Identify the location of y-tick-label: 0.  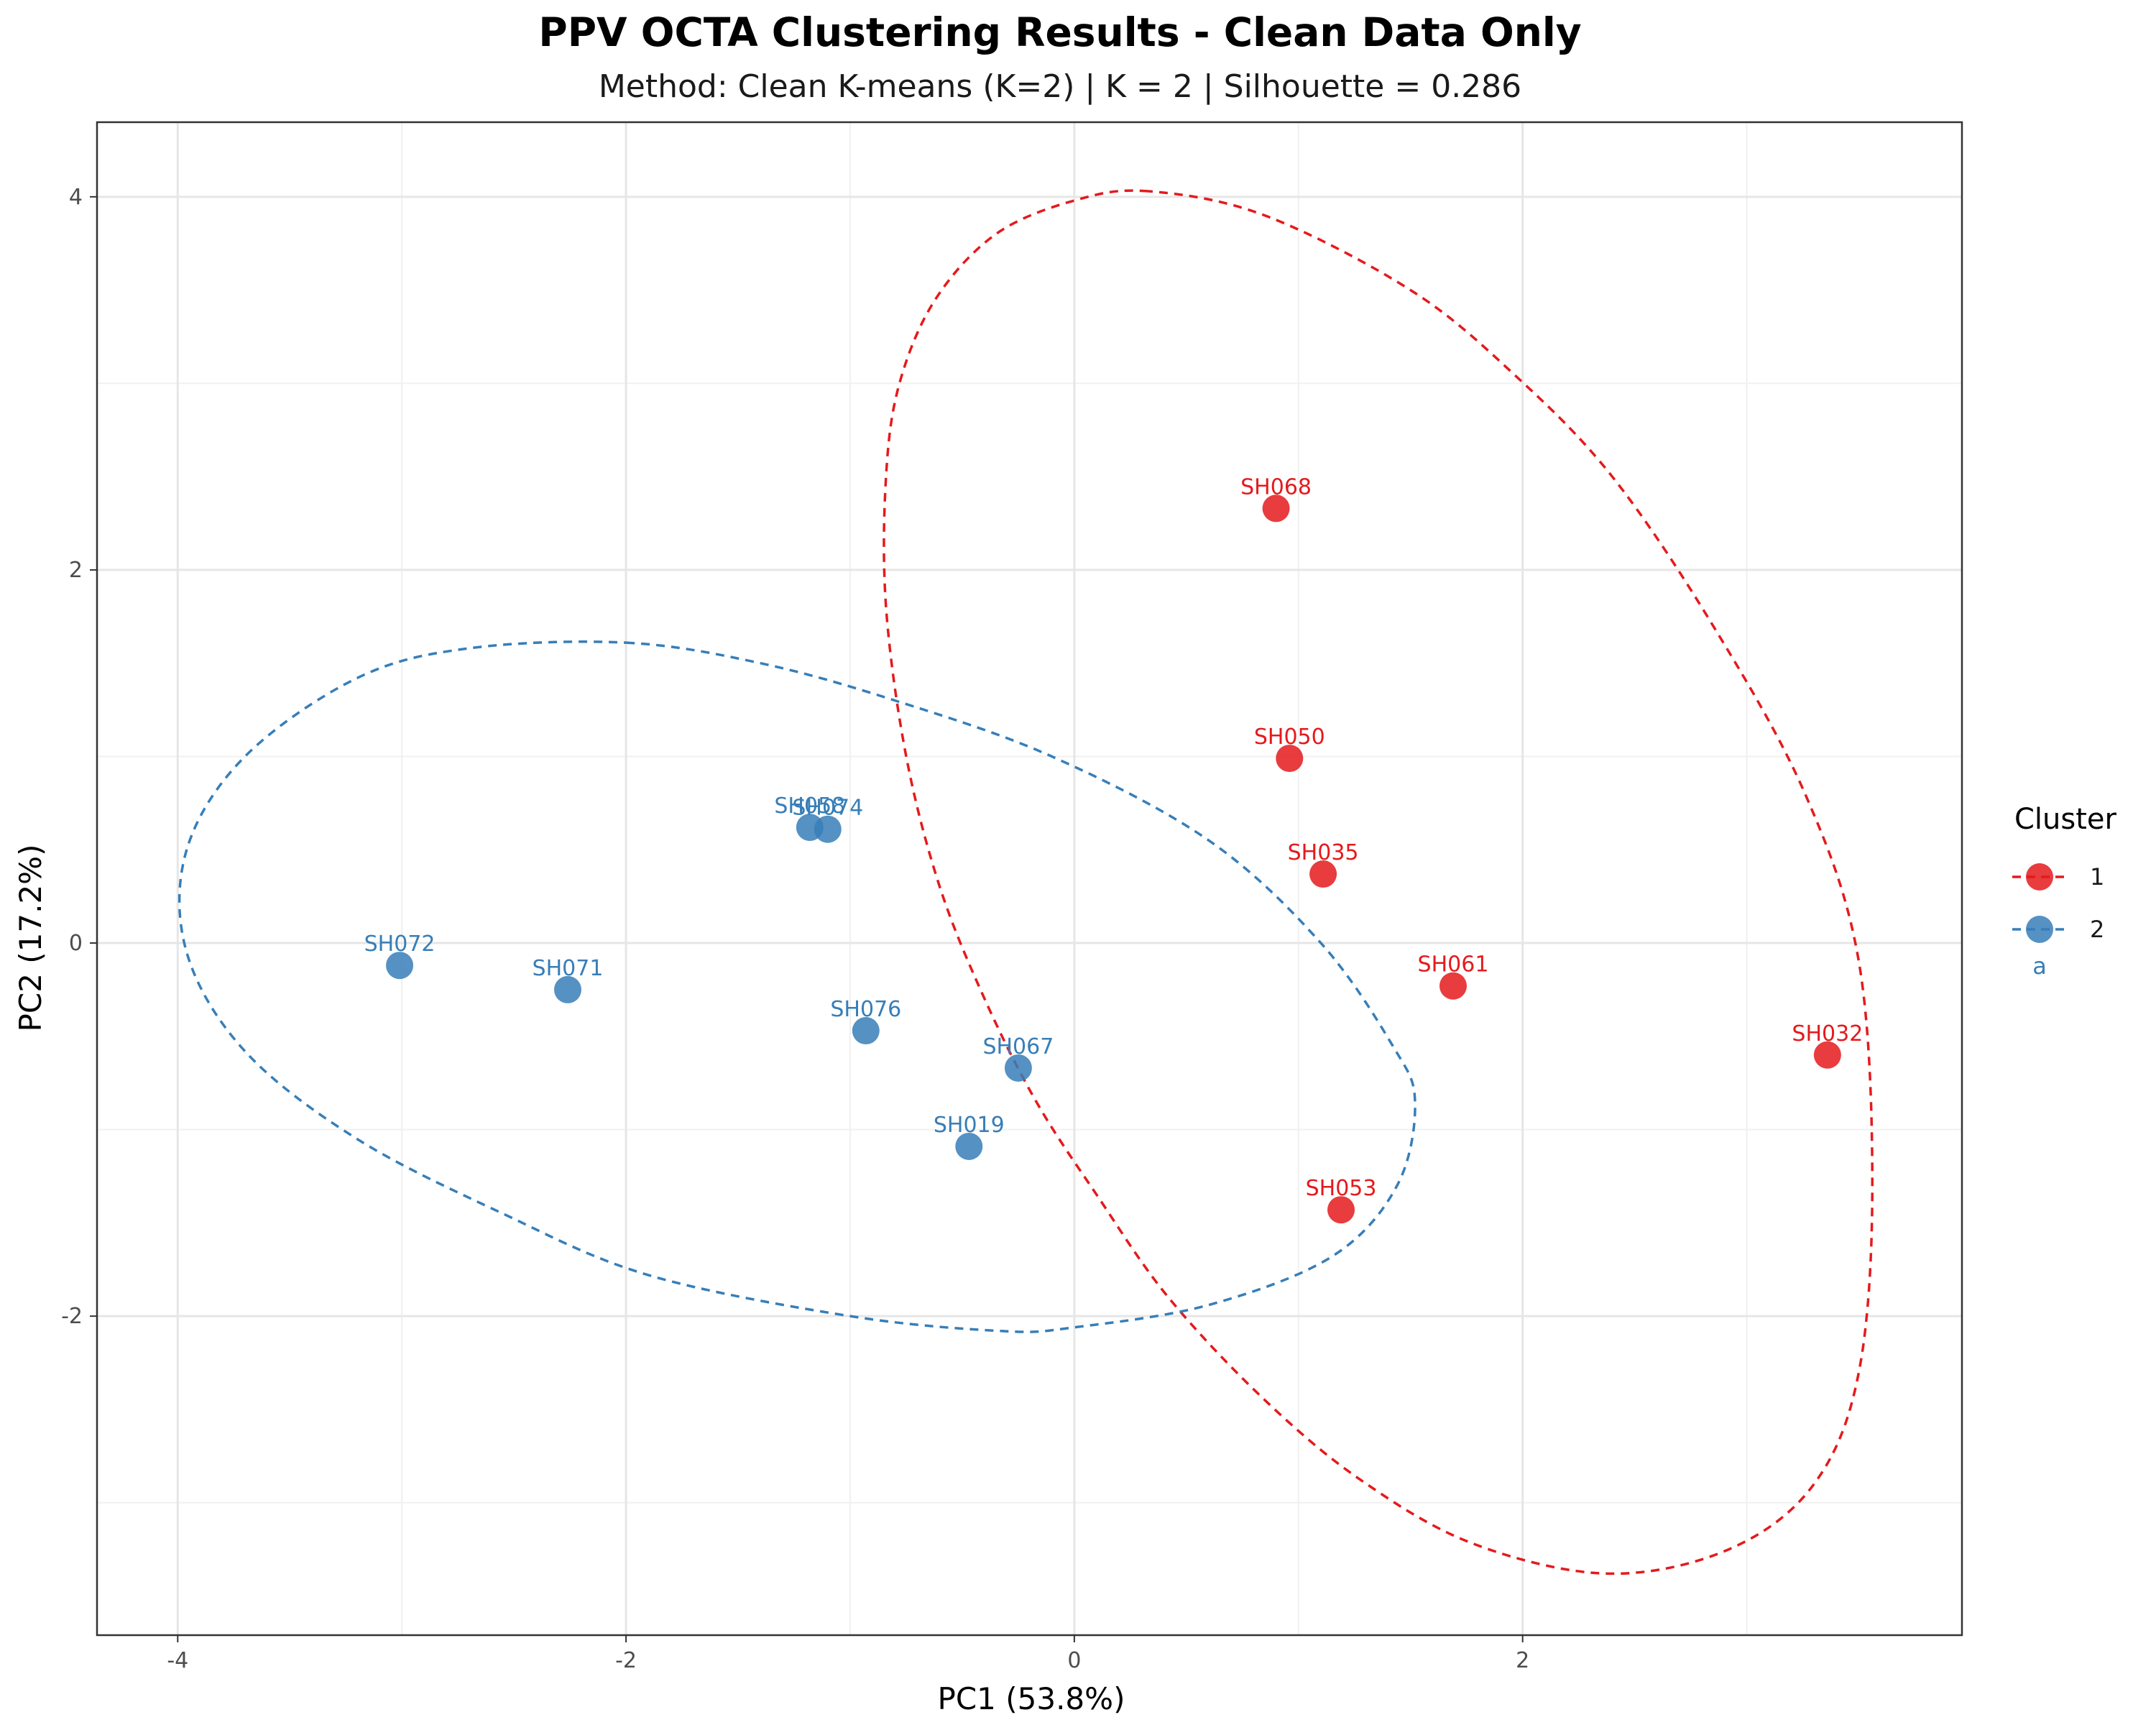
(76, 943).